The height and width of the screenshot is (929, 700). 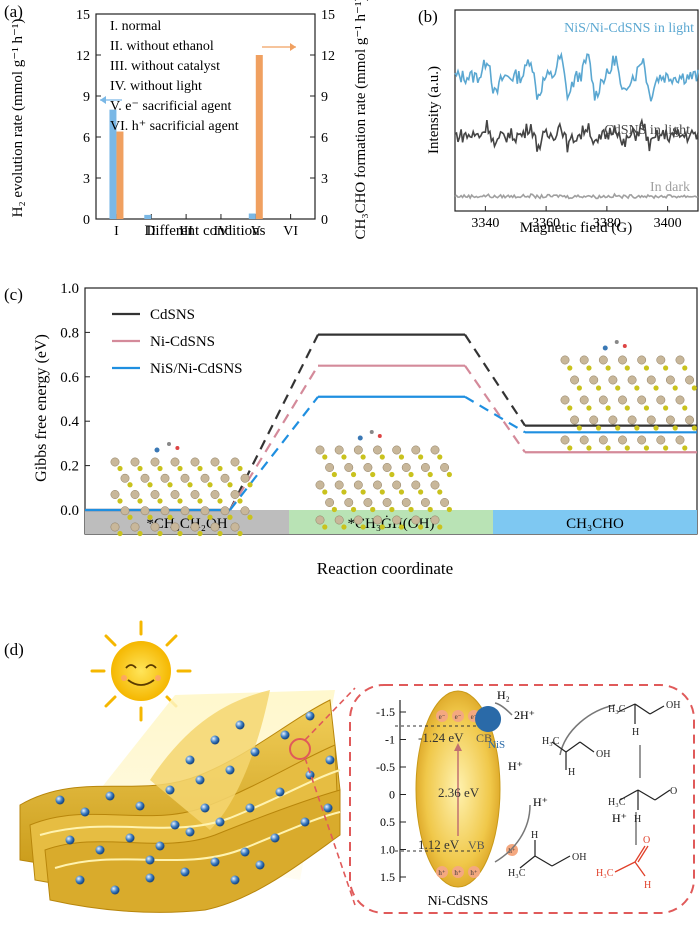 I want to click on c-y-axis-ticks: 0.0 0.2 0.4 0.6 0.8 1.0, so click(x=75, y=400).